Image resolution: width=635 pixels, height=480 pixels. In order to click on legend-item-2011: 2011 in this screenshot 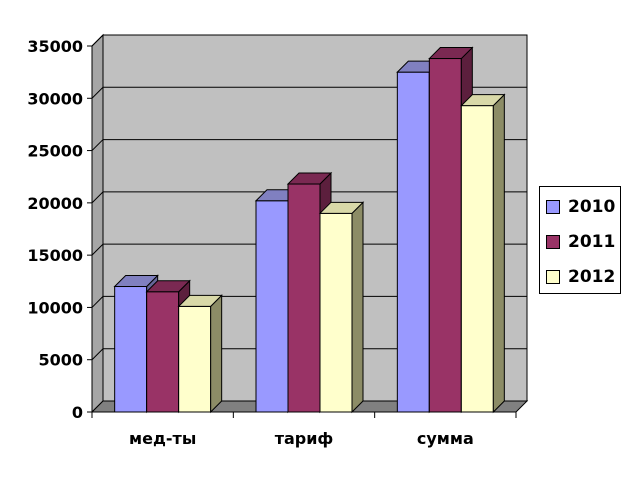, I will do `click(580, 242)`.